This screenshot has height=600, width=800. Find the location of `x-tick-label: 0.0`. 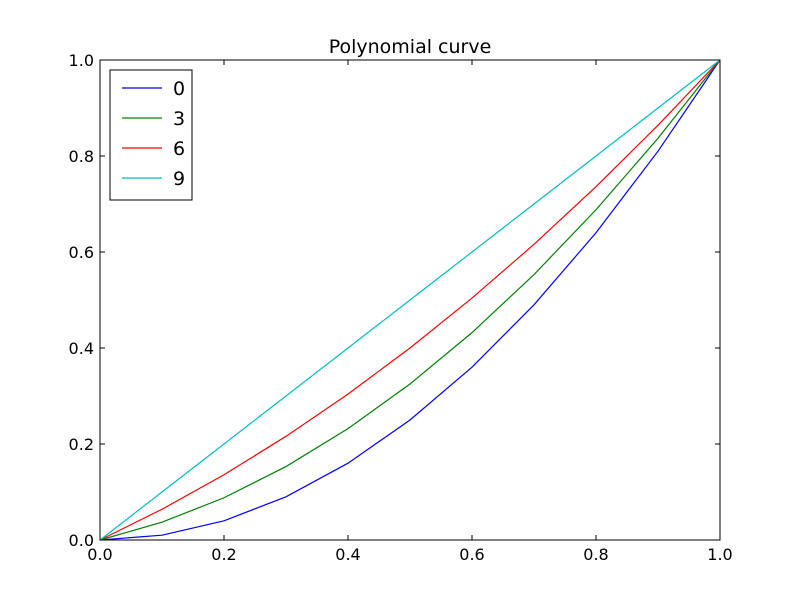

x-tick-label: 0.0 is located at coordinates (99, 554).